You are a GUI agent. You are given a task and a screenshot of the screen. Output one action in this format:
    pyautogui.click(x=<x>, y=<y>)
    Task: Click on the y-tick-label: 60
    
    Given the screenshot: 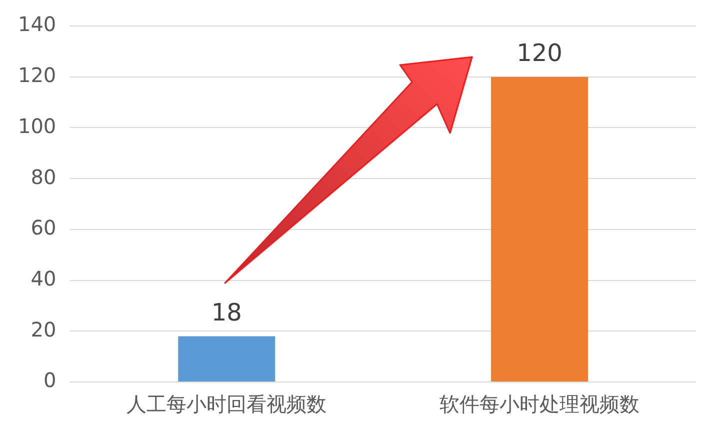 What is the action you would take?
    pyautogui.click(x=43, y=228)
    